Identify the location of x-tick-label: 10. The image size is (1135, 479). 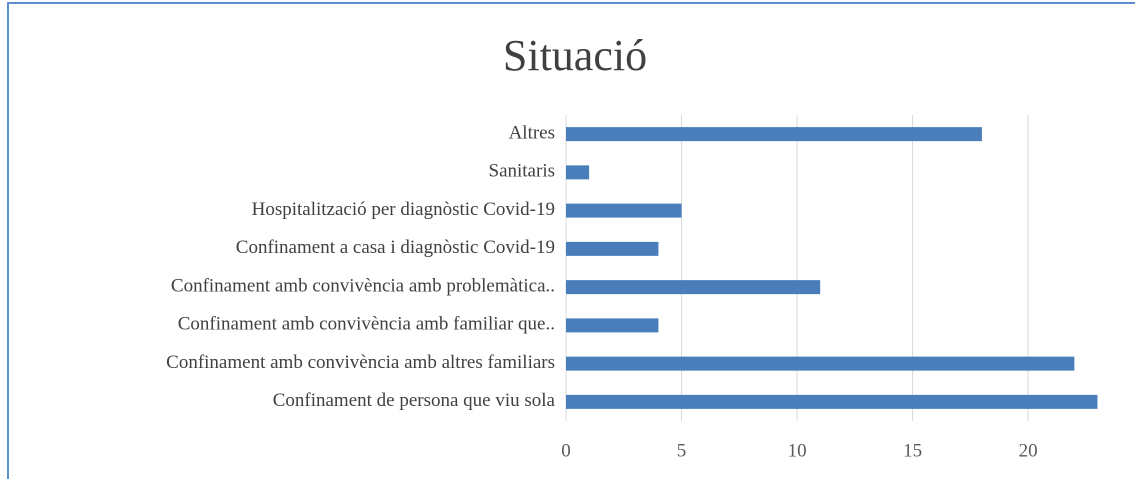
(797, 450).